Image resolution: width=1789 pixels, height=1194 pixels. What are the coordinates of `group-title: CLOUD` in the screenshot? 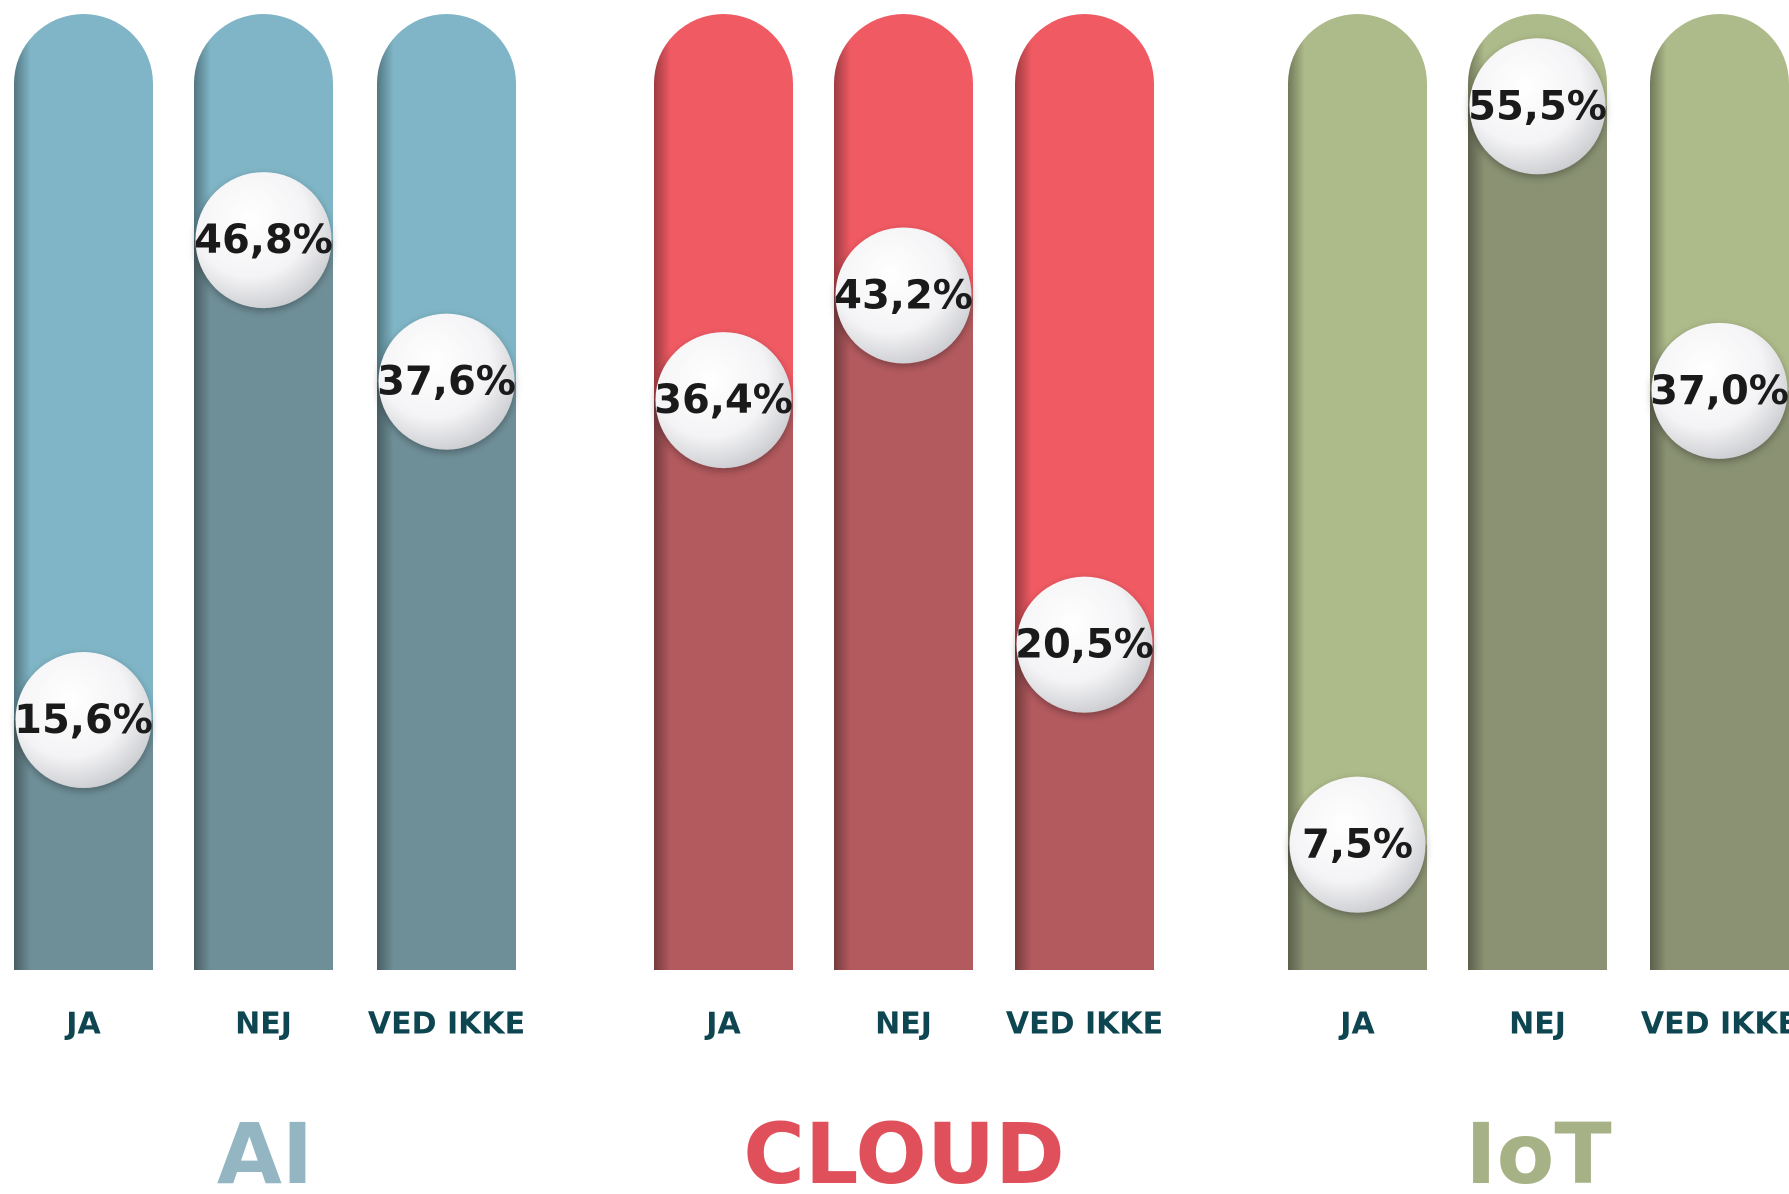 It's located at (904, 1149).